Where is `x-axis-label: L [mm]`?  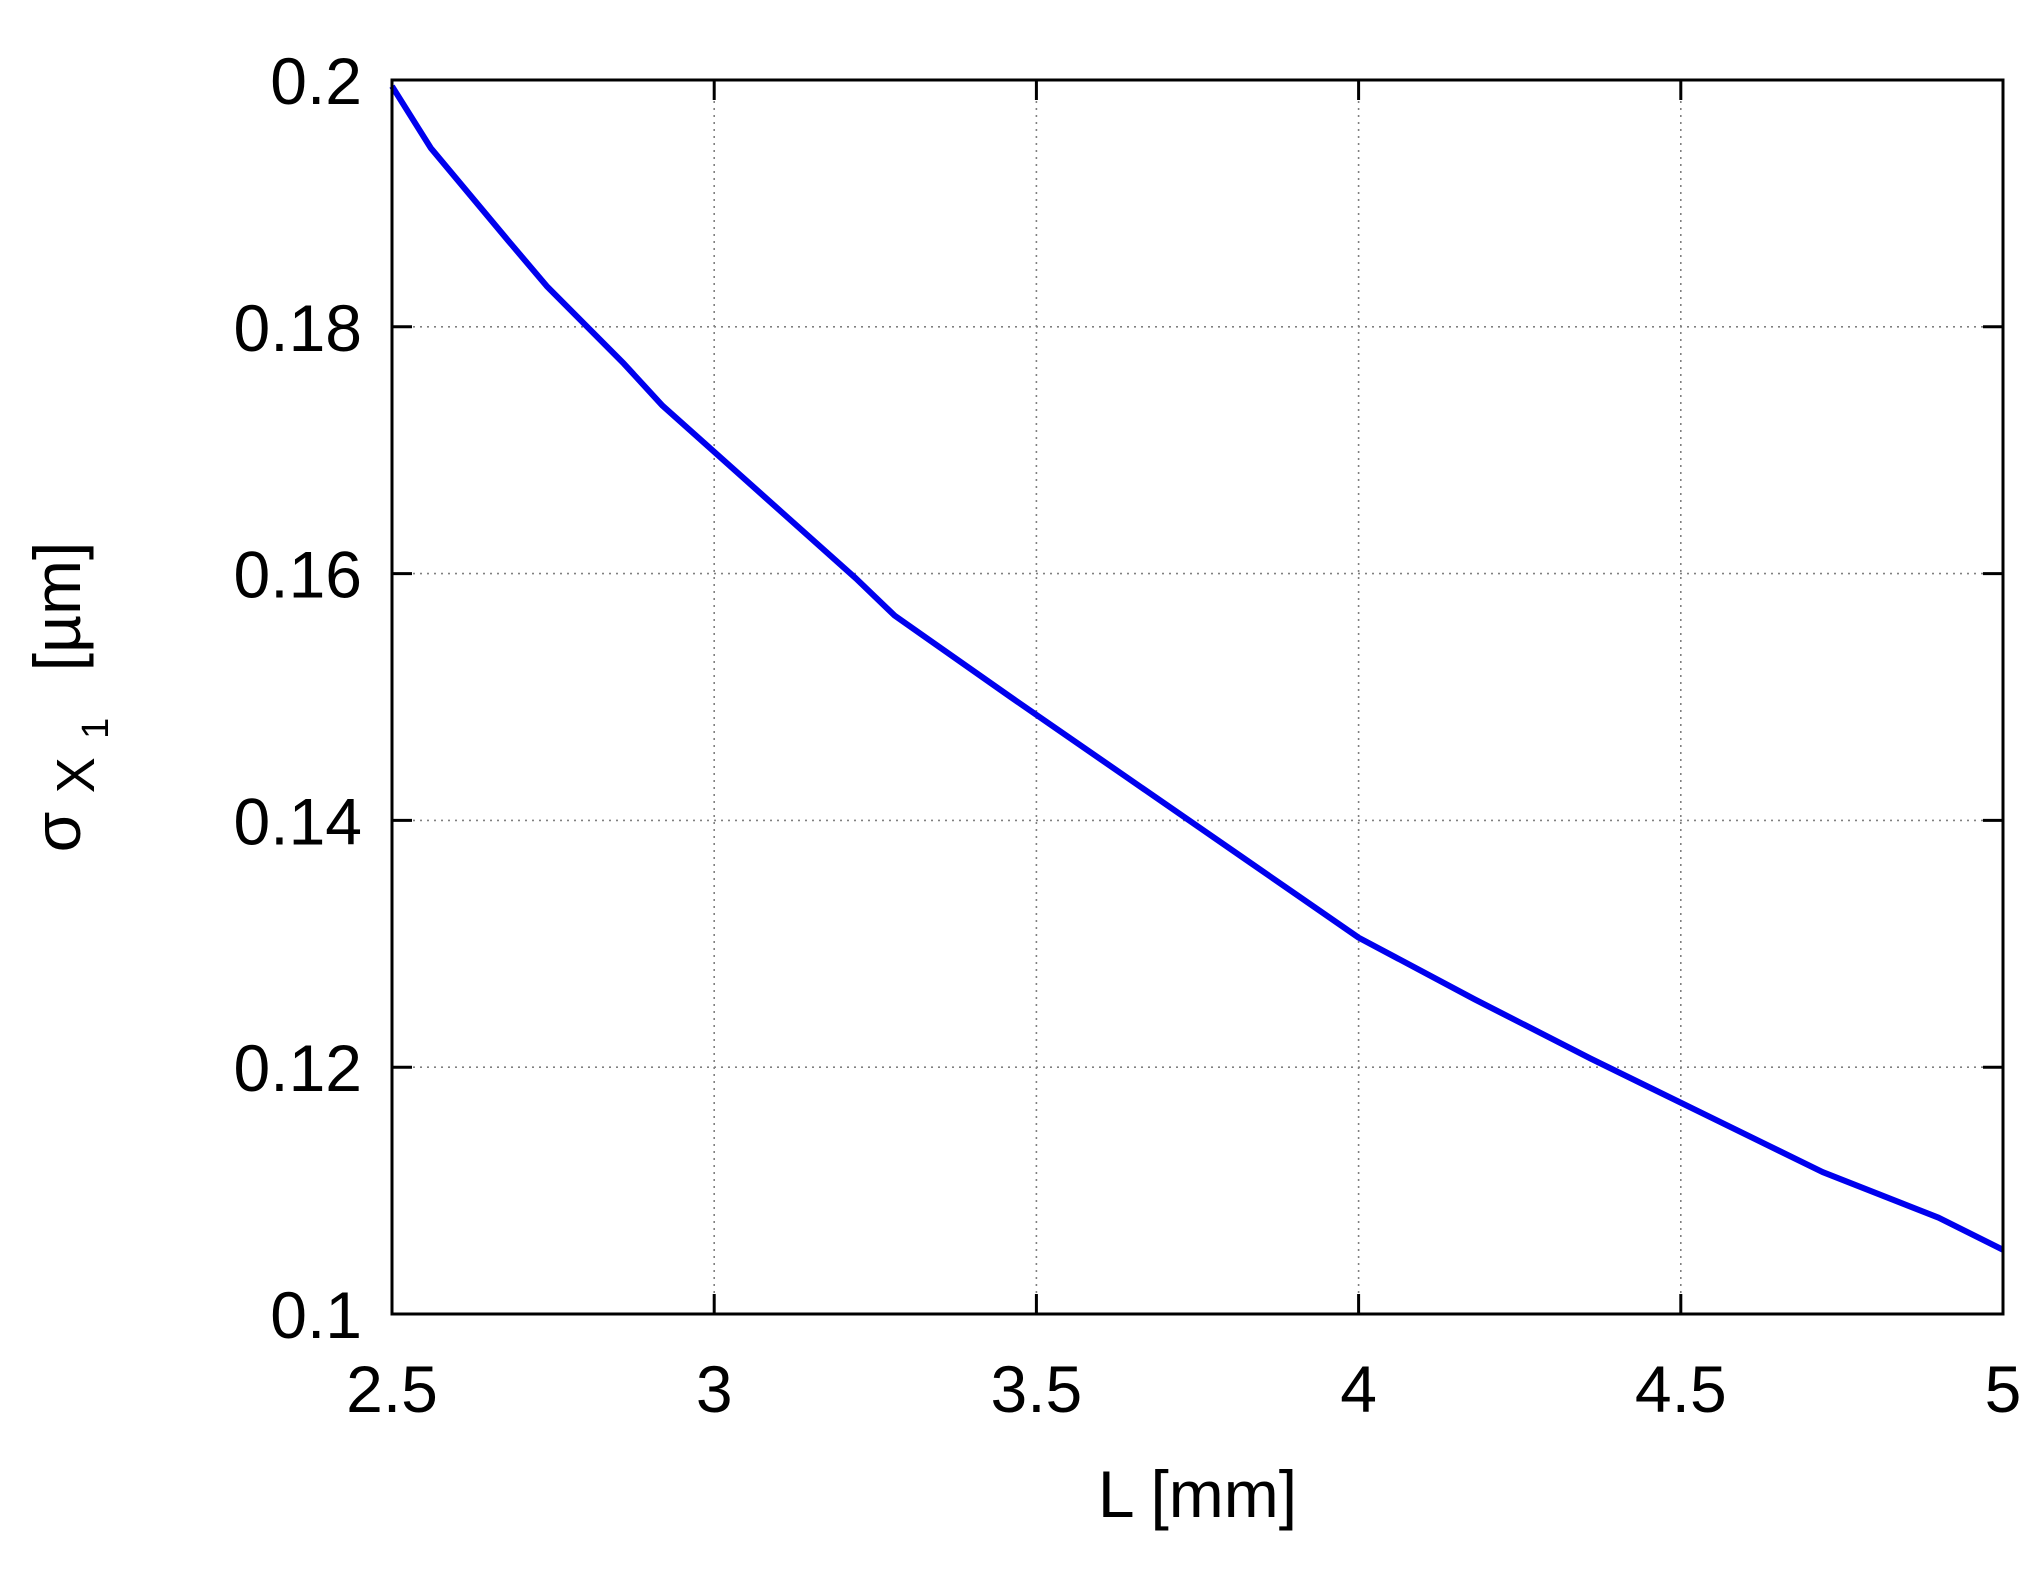 x-axis-label: L [mm] is located at coordinates (1197, 1494).